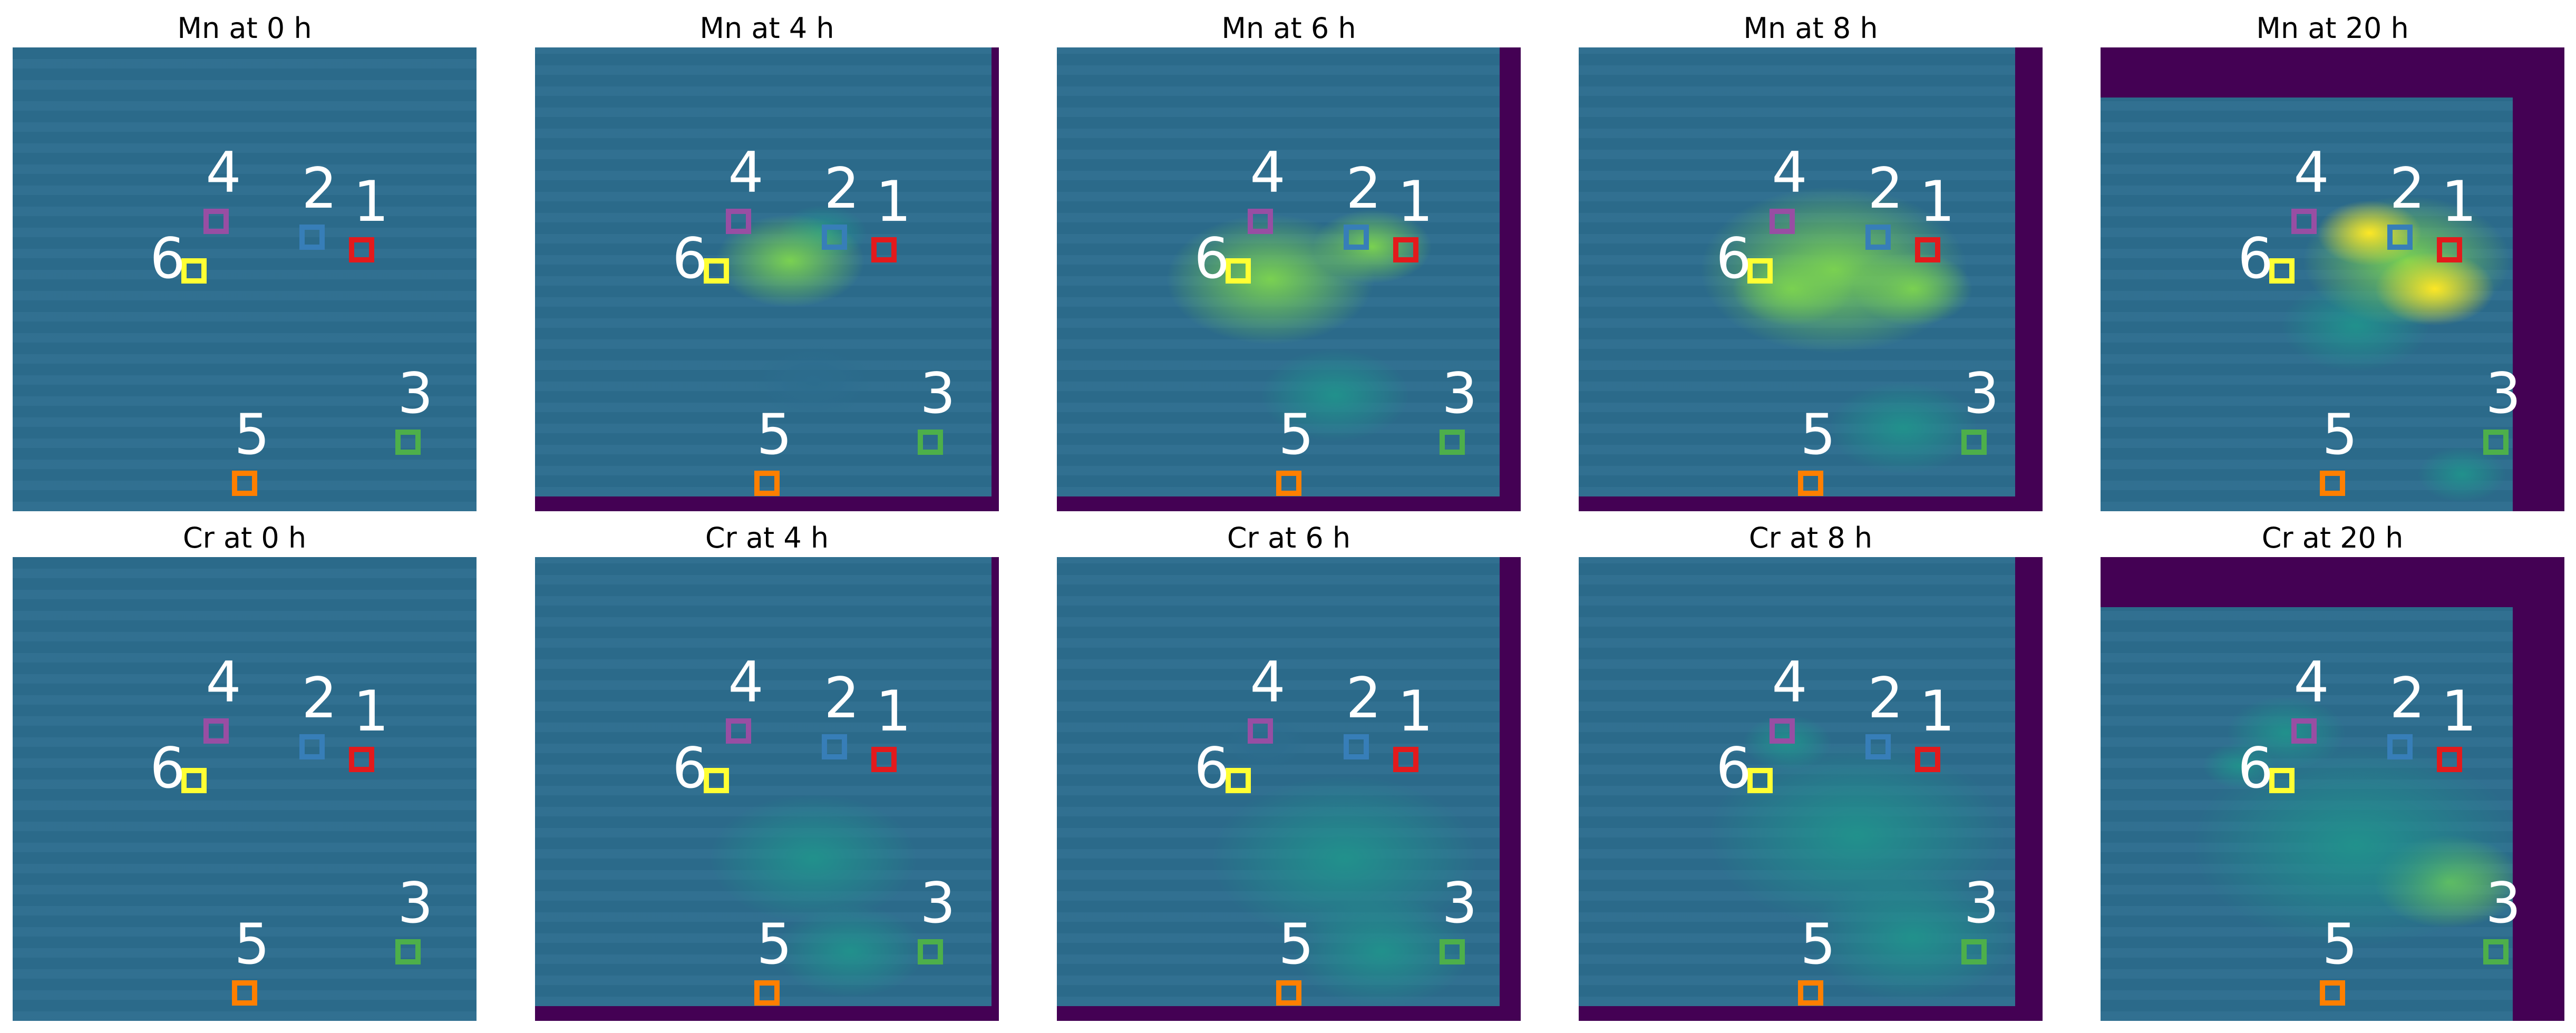  What do you see at coordinates (767, 537) in the screenshot?
I see `panel-title: Cr at 4 h` at bounding box center [767, 537].